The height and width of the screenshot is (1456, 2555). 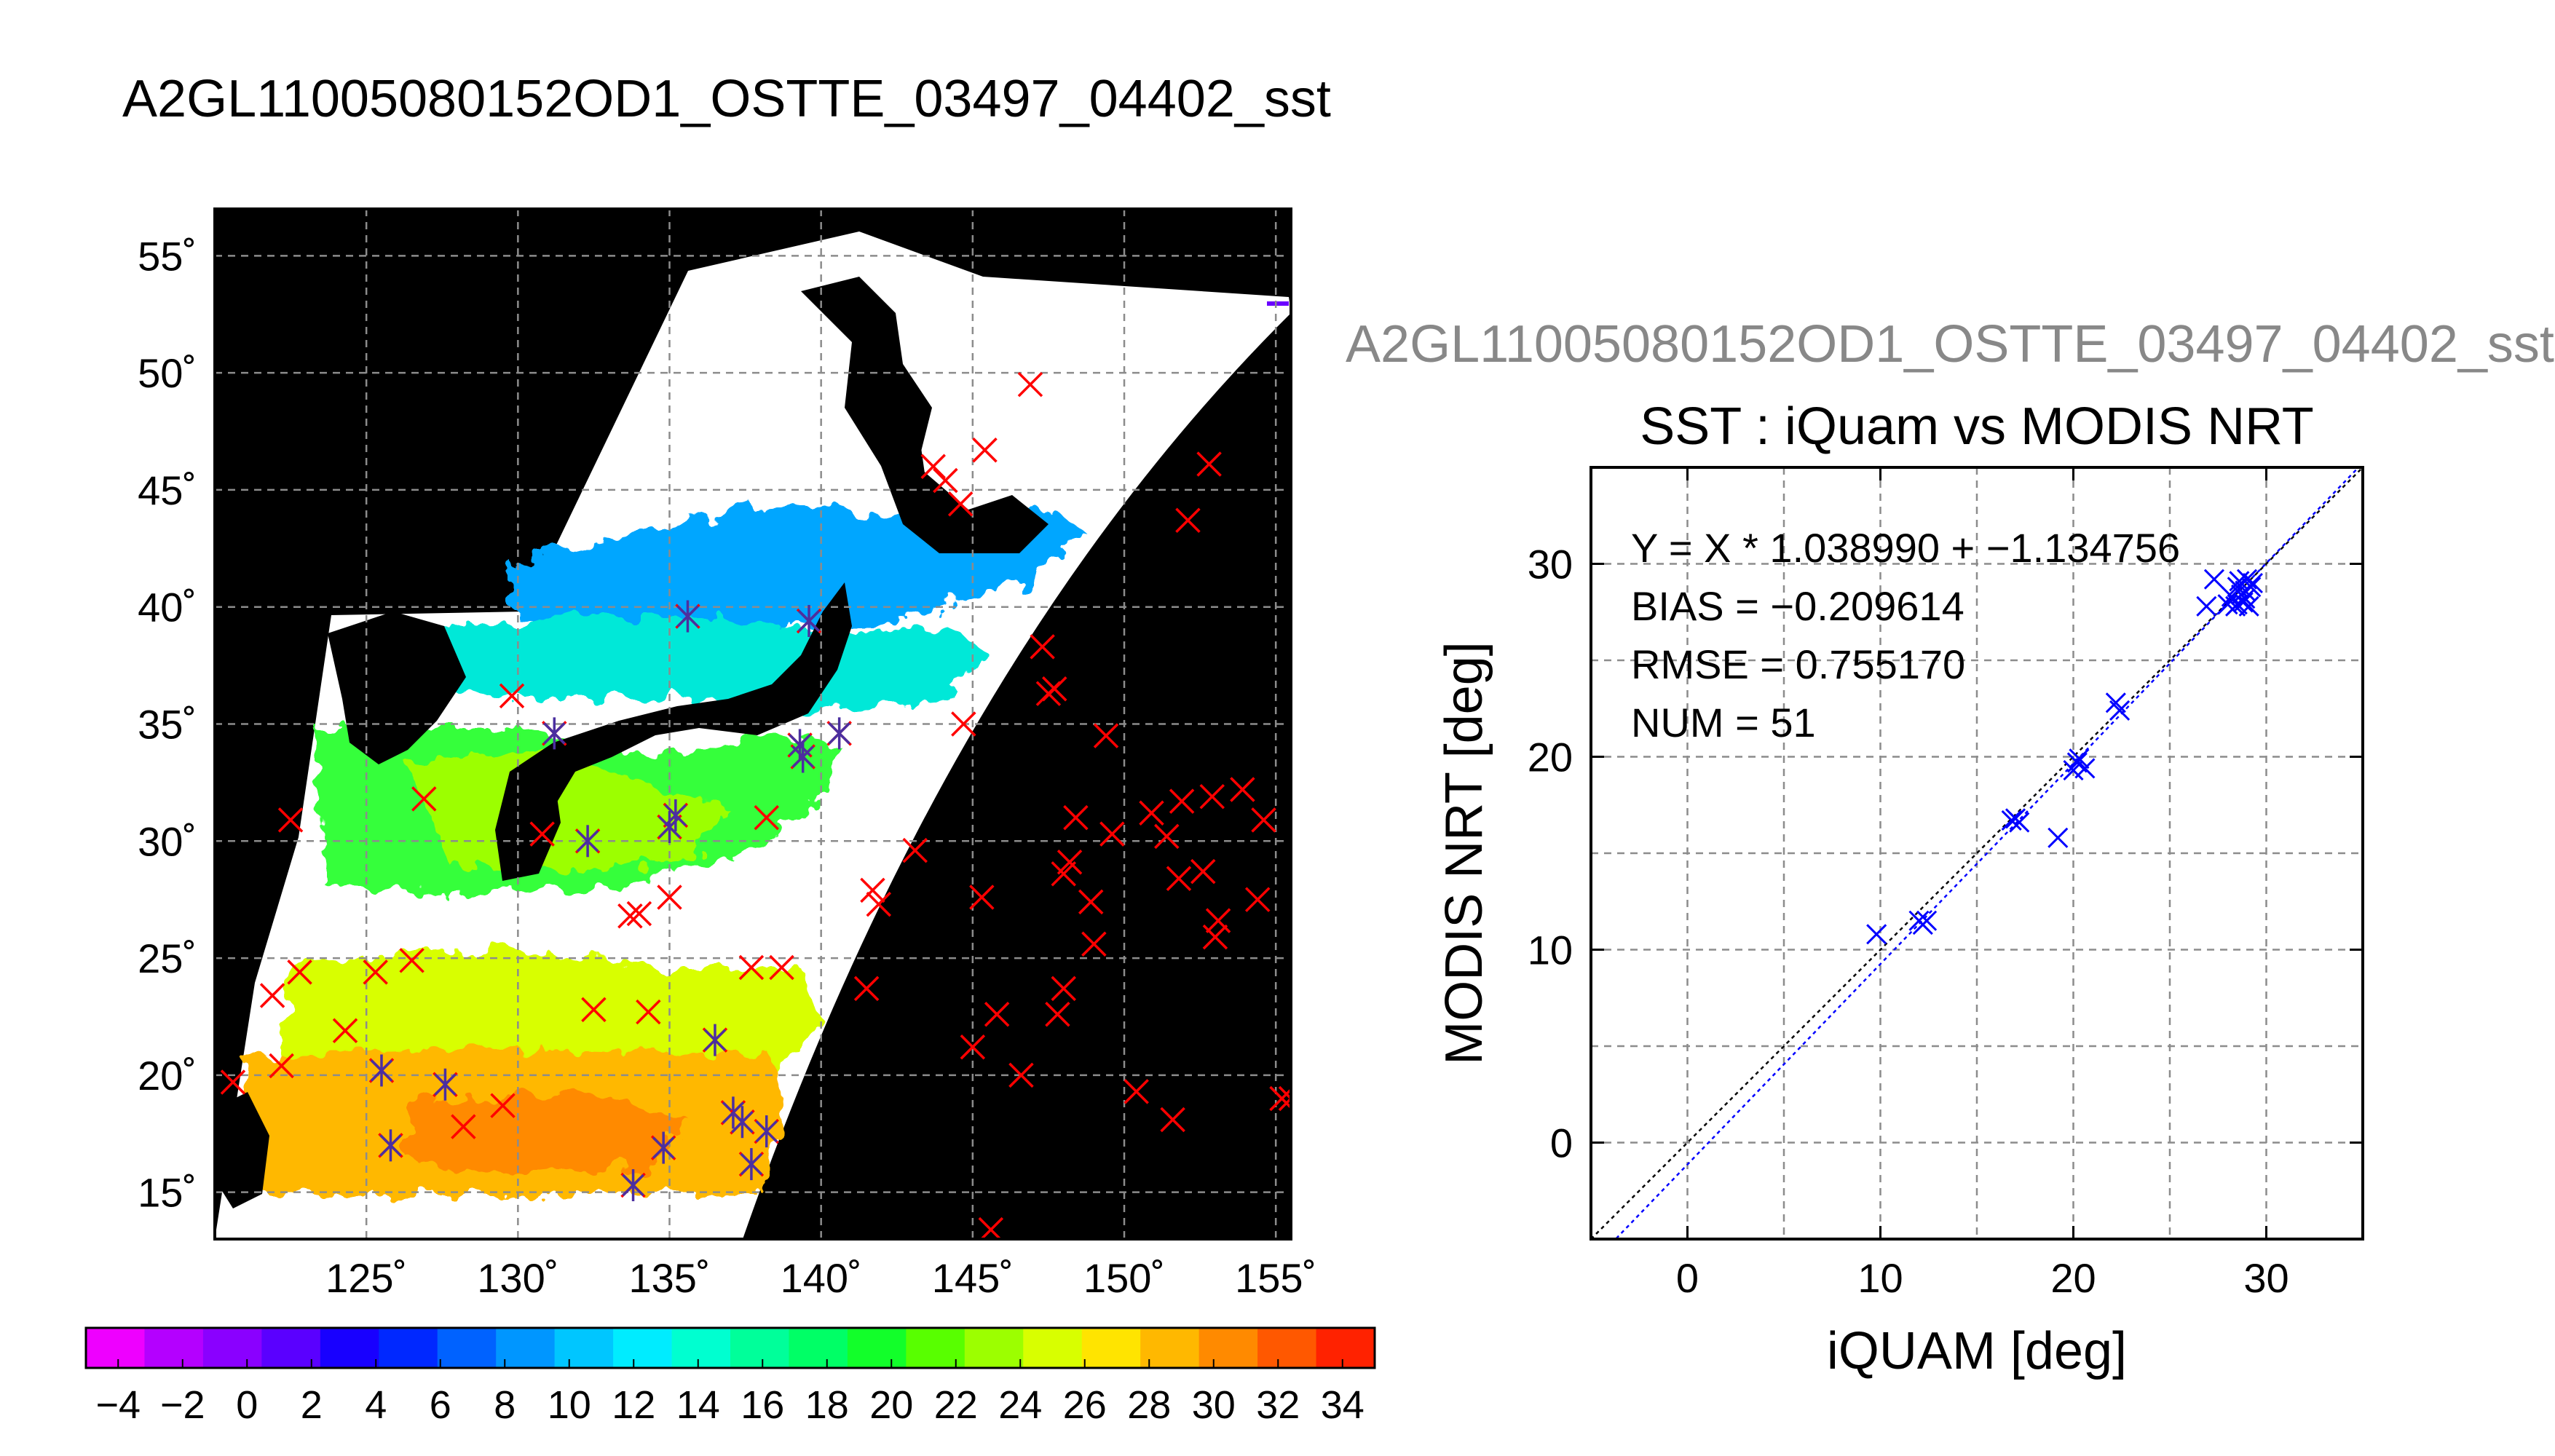 I want to click on colorbar-tick-label: 10, so click(x=569, y=1405).